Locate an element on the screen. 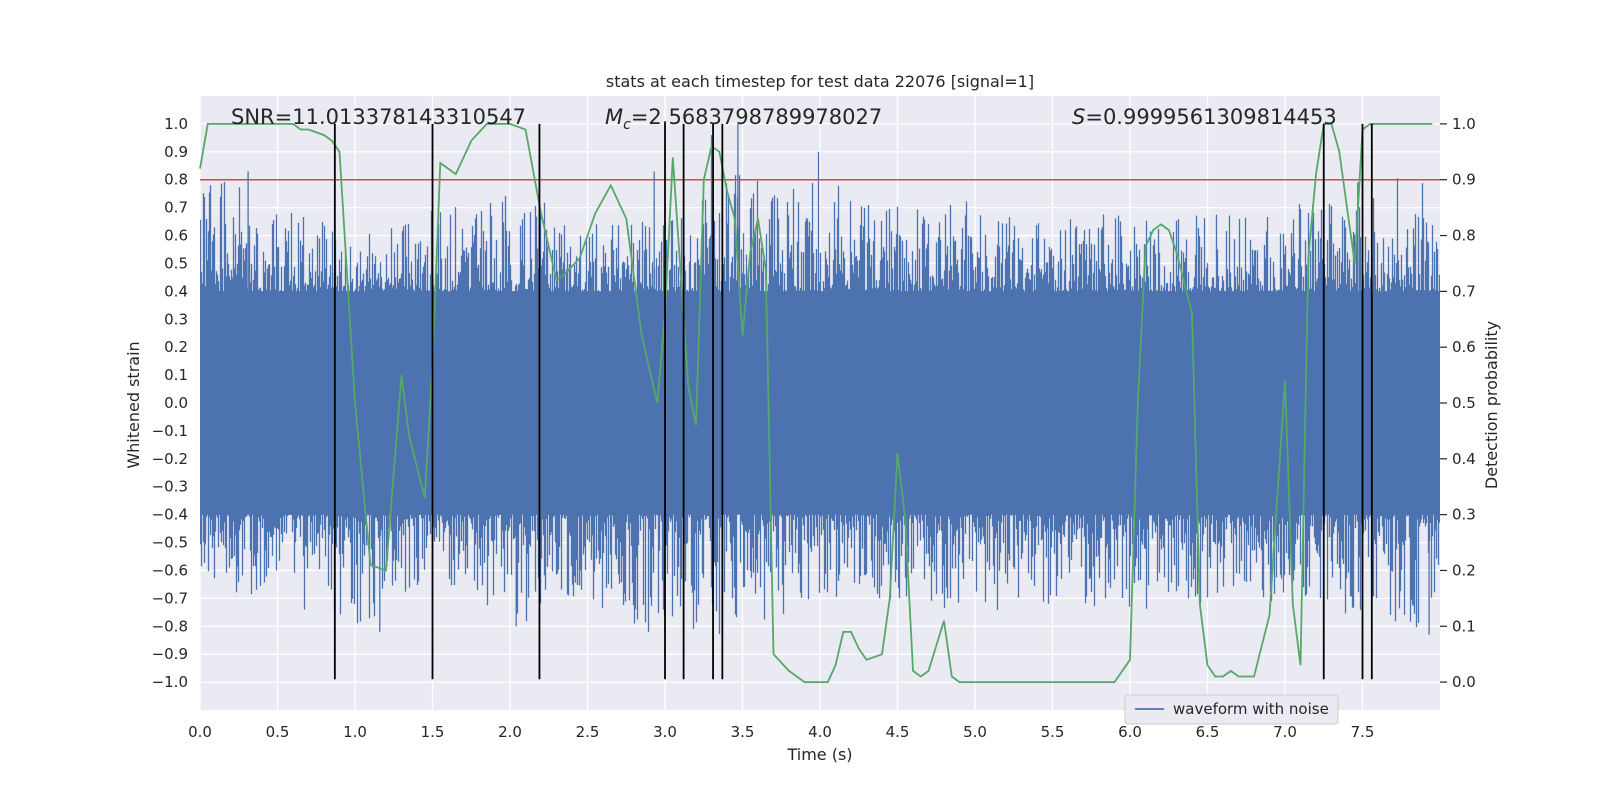  y-tick-label: 0.7 is located at coordinates (176, 208).